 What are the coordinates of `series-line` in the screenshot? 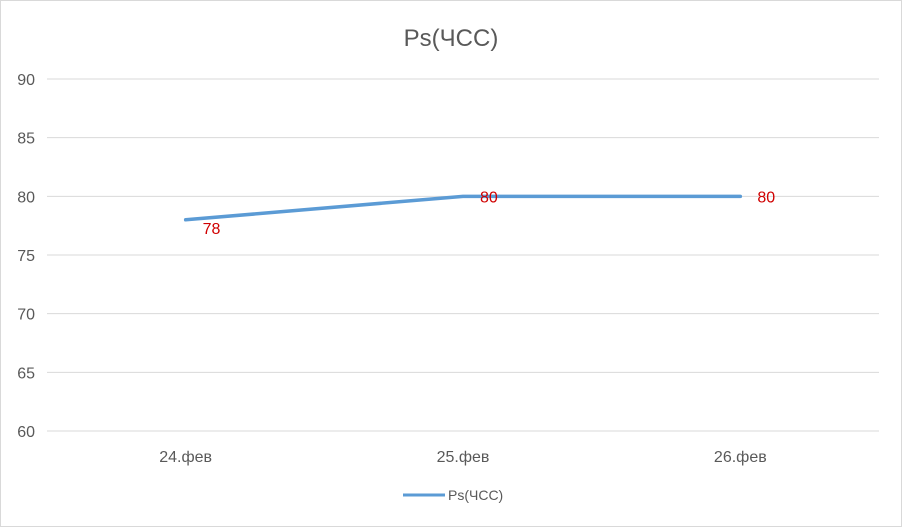 It's located at (463, 207).